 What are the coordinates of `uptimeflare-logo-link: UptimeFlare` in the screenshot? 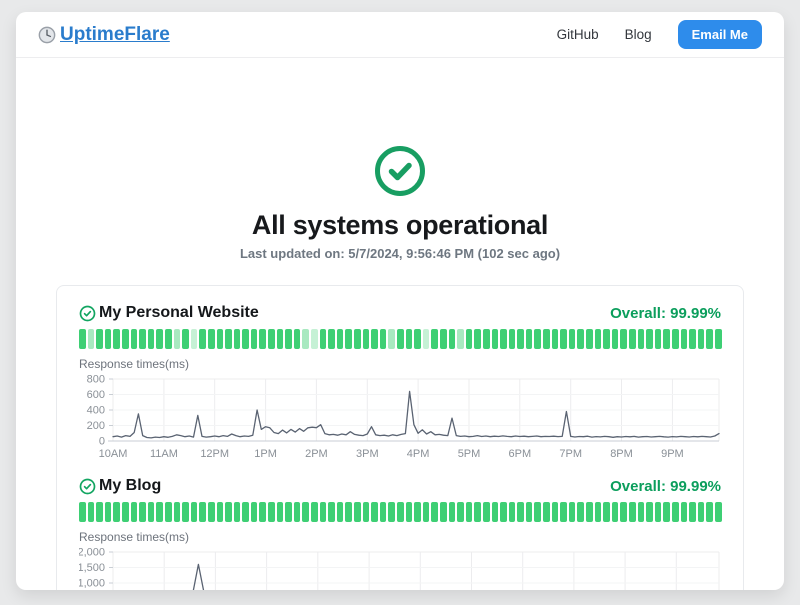 It's located at (104, 35).